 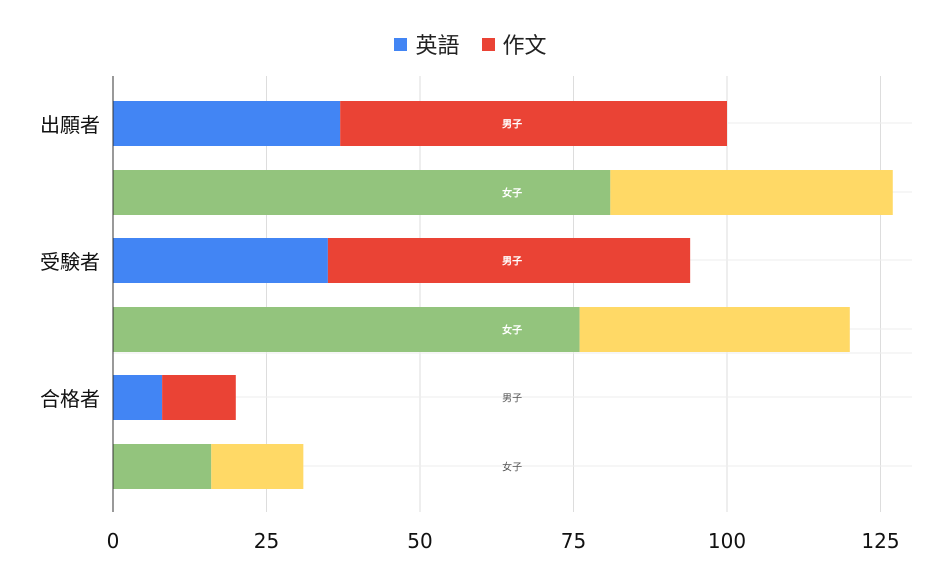 I want to click on group-label: 出願者, so click(x=70, y=125).